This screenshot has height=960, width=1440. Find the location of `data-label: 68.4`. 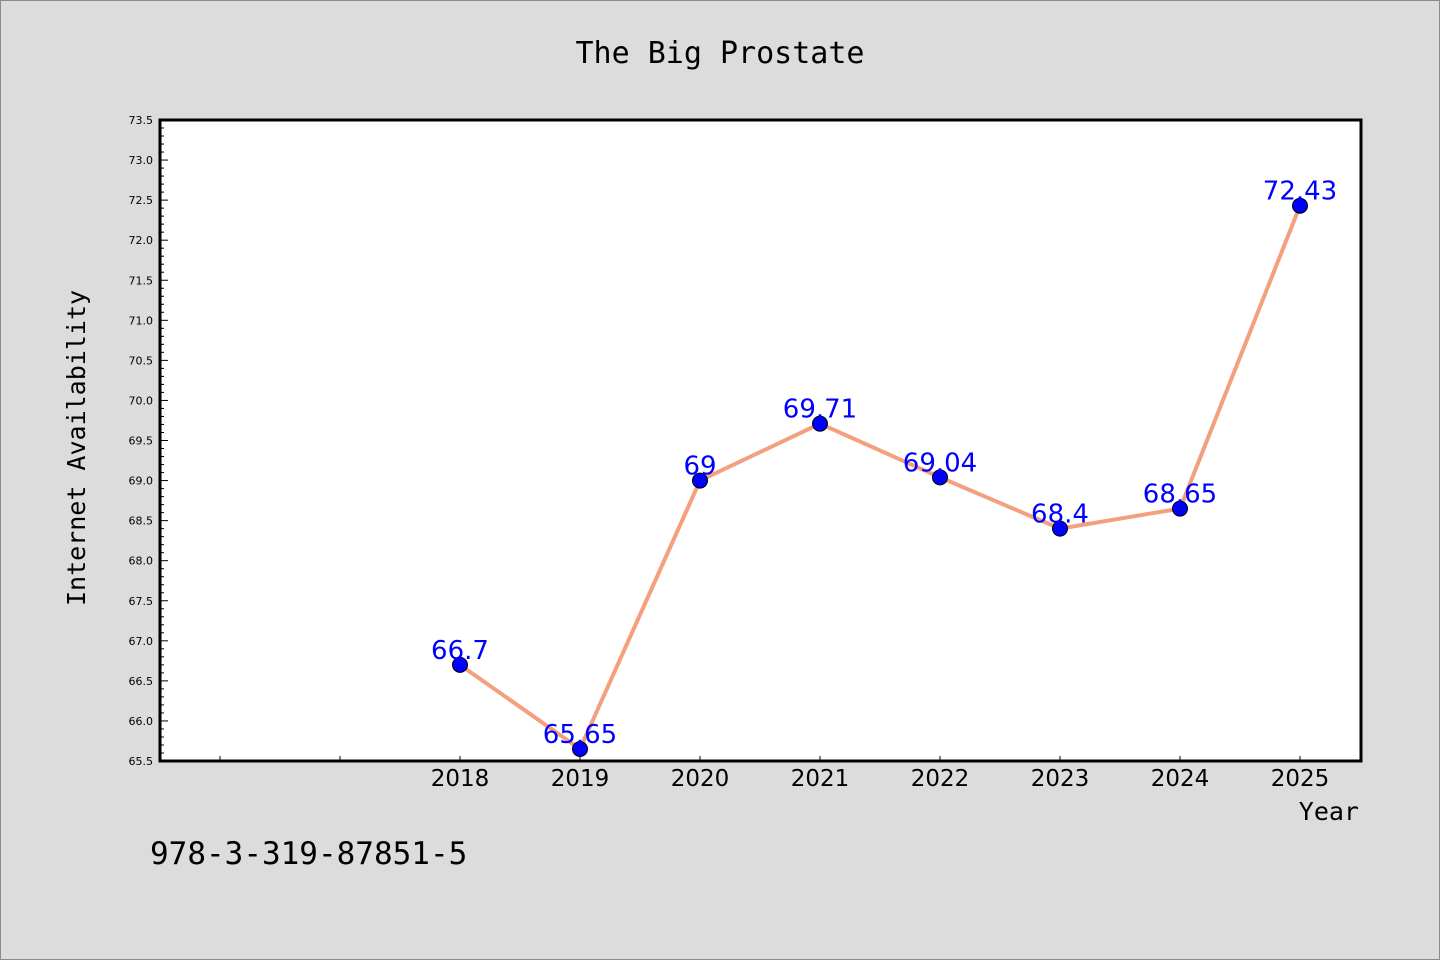

data-label: 68.4 is located at coordinates (1060, 515).